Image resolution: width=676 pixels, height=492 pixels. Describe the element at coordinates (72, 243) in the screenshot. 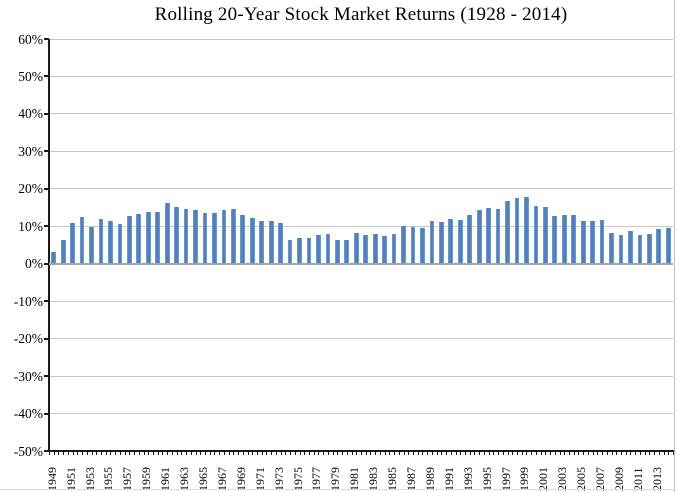

I see `bar-1951` at that location.